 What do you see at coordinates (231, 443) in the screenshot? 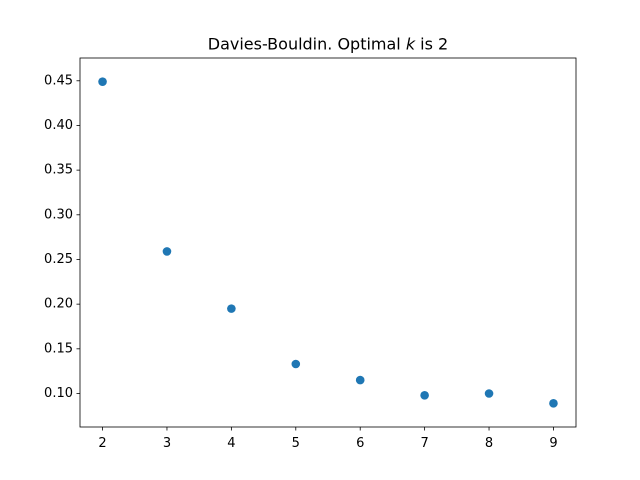
I see `x-tick-label: 4` at bounding box center [231, 443].